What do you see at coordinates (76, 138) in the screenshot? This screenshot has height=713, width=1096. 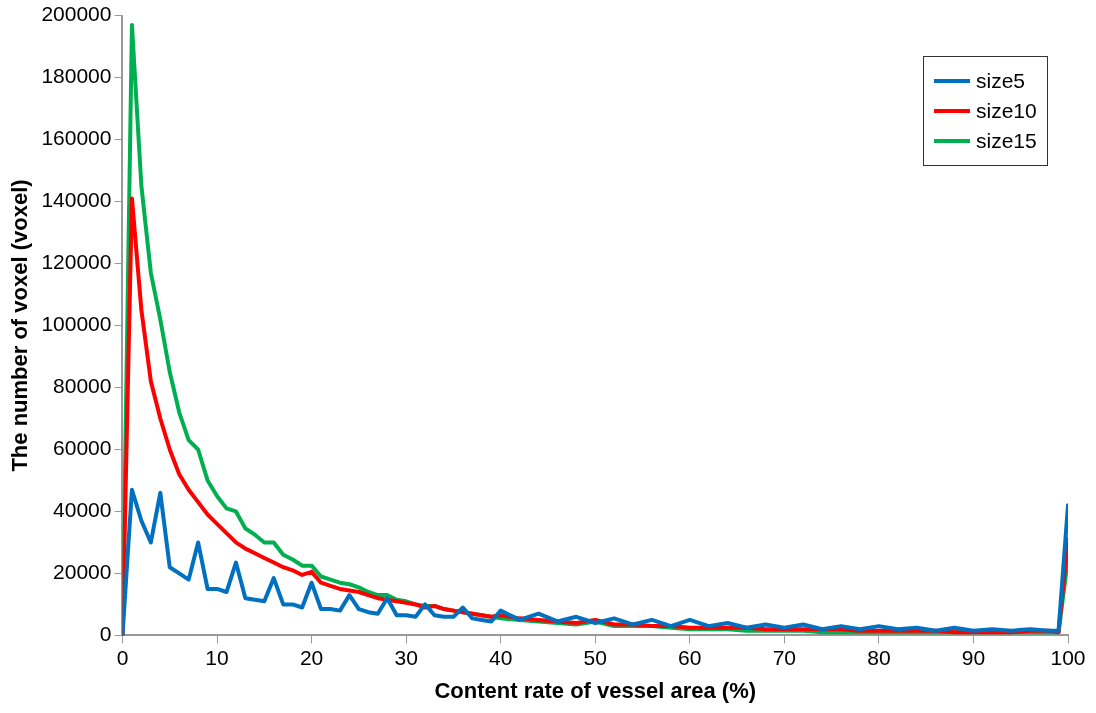 I see `y-tick-label: 160000` at bounding box center [76, 138].